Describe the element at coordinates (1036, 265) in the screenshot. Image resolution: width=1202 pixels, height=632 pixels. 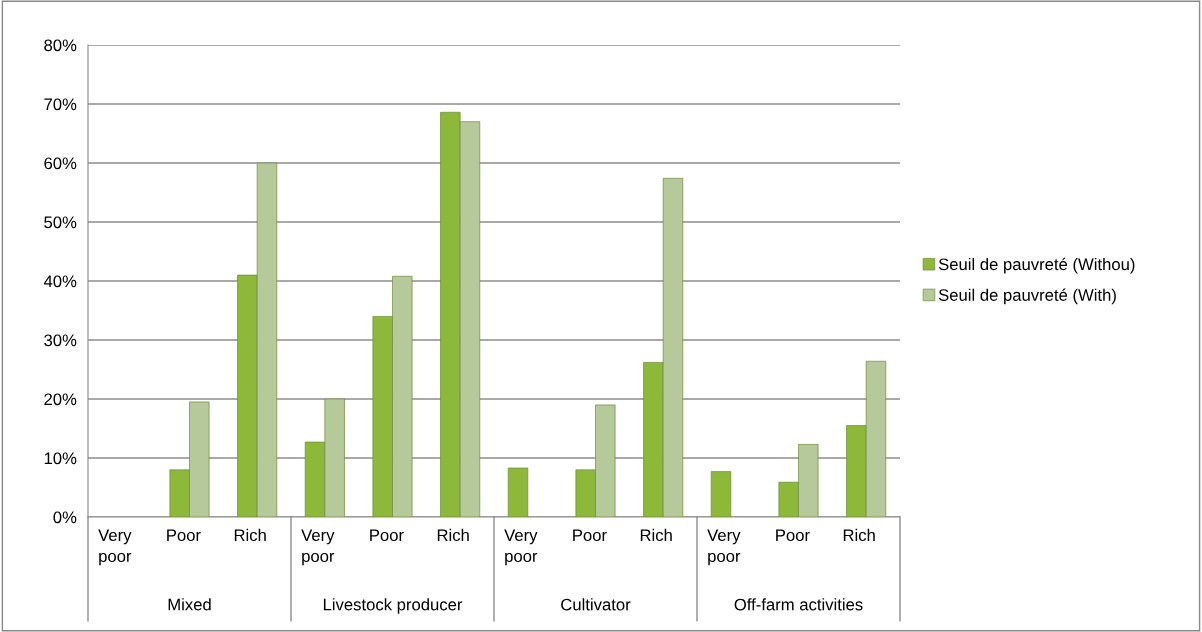
I see `legend-label: Seuil de pauvreté (Withou)` at that location.